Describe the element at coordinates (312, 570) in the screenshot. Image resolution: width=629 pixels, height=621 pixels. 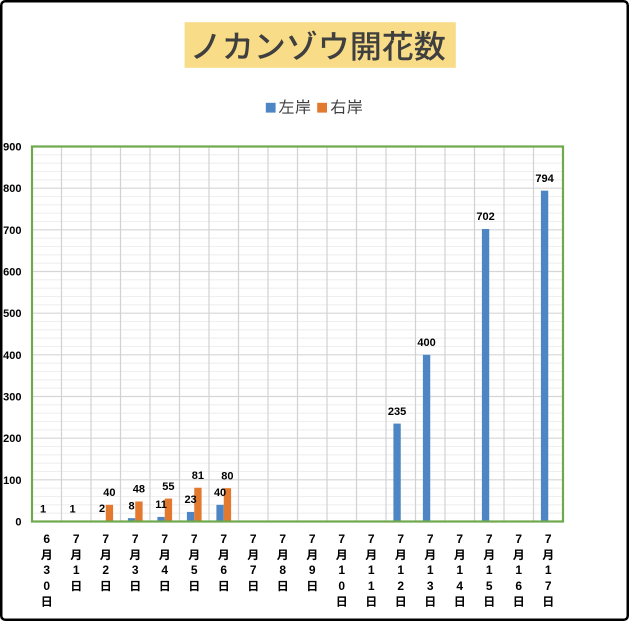
I see `svg-text: 9` at that location.